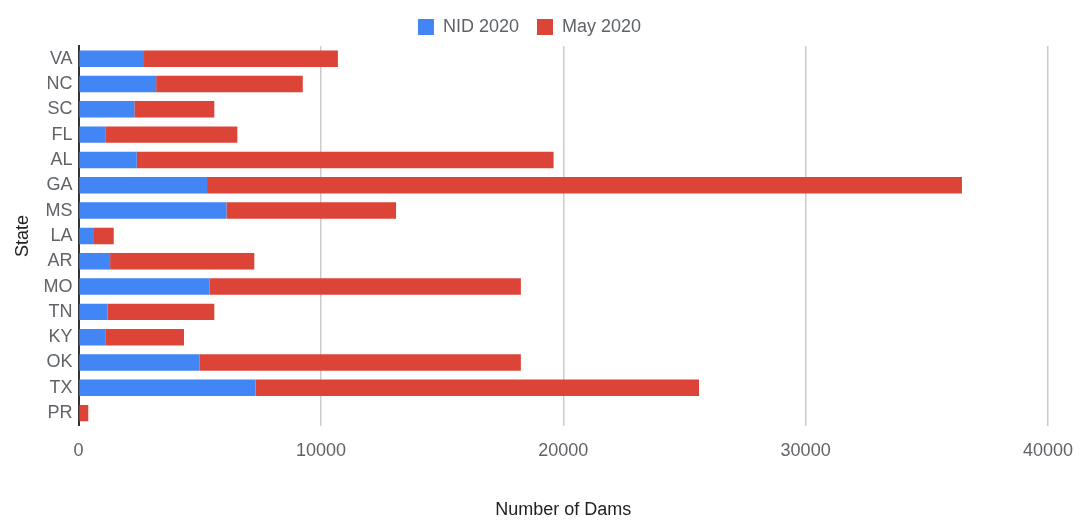 This screenshot has height=529, width=1087. Describe the element at coordinates (563, 509) in the screenshot. I see `x-axis-title: Number of Dams` at that location.